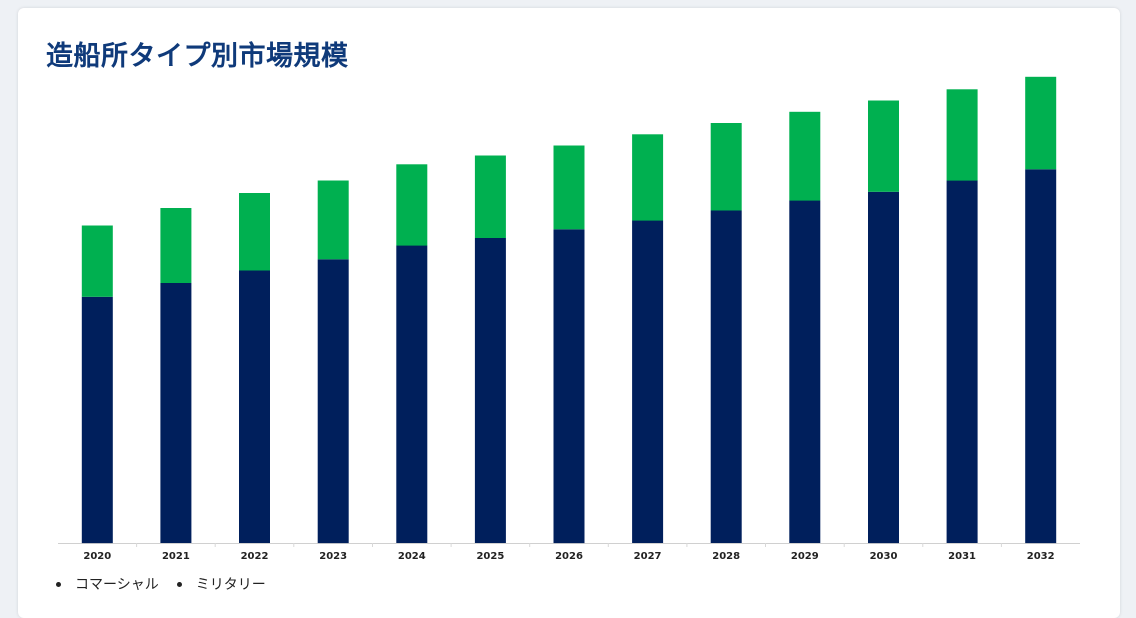 Image resolution: width=1136 pixels, height=618 pixels. What do you see at coordinates (883, 367) in the screenshot?
I see `bar-commercial-2030` at bounding box center [883, 367].